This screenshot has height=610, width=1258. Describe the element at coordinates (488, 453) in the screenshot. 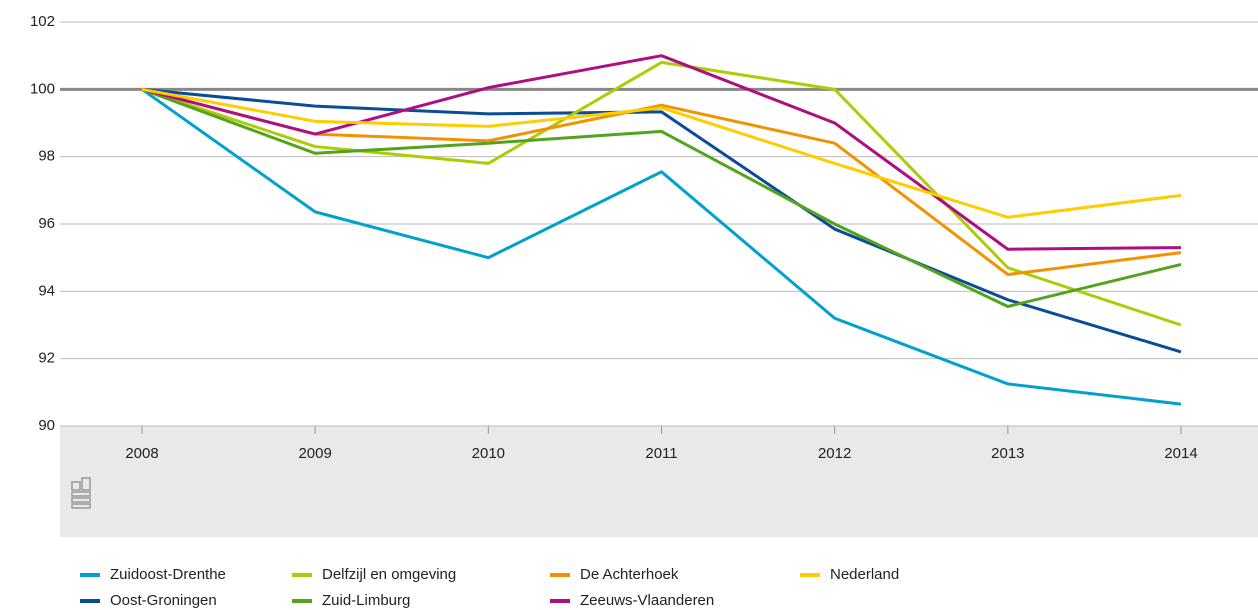

I see `x-tick-label: 2010` at that location.